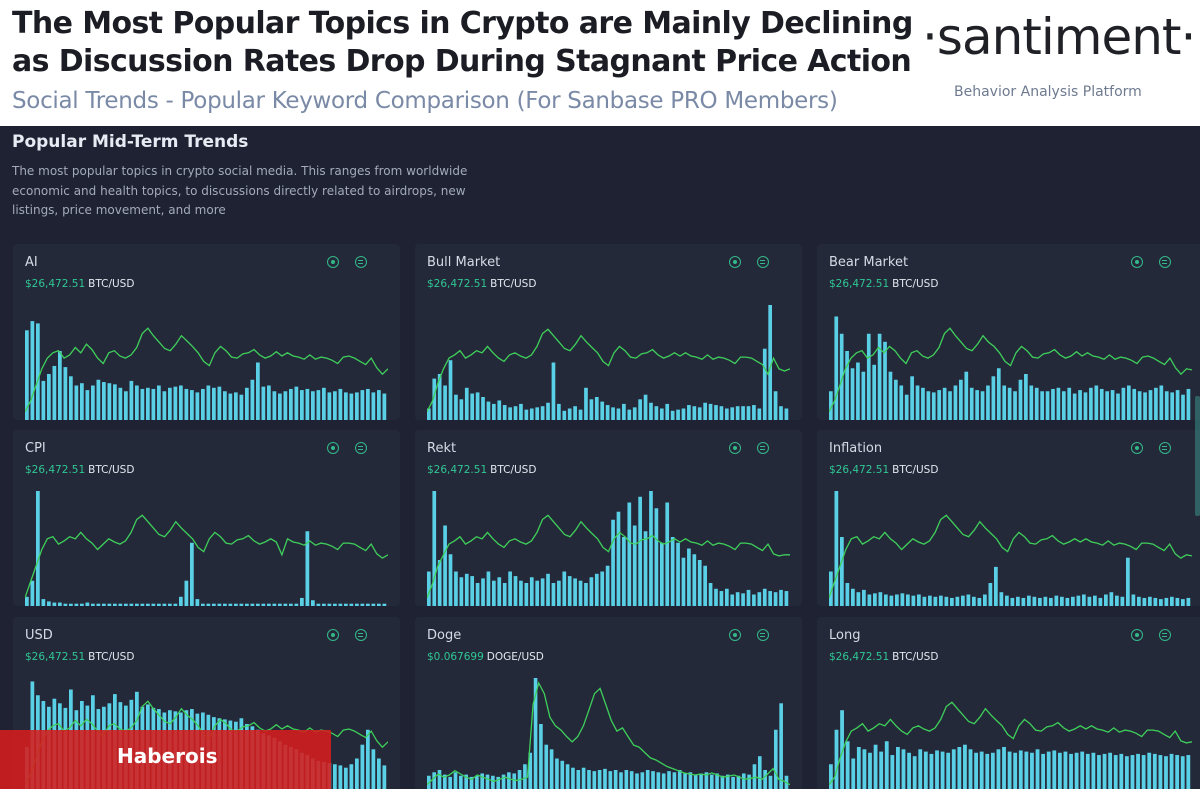  Describe the element at coordinates (608, 703) in the screenshot. I see `trend-card: Doge $0.067699 DOGE/USD` at that location.